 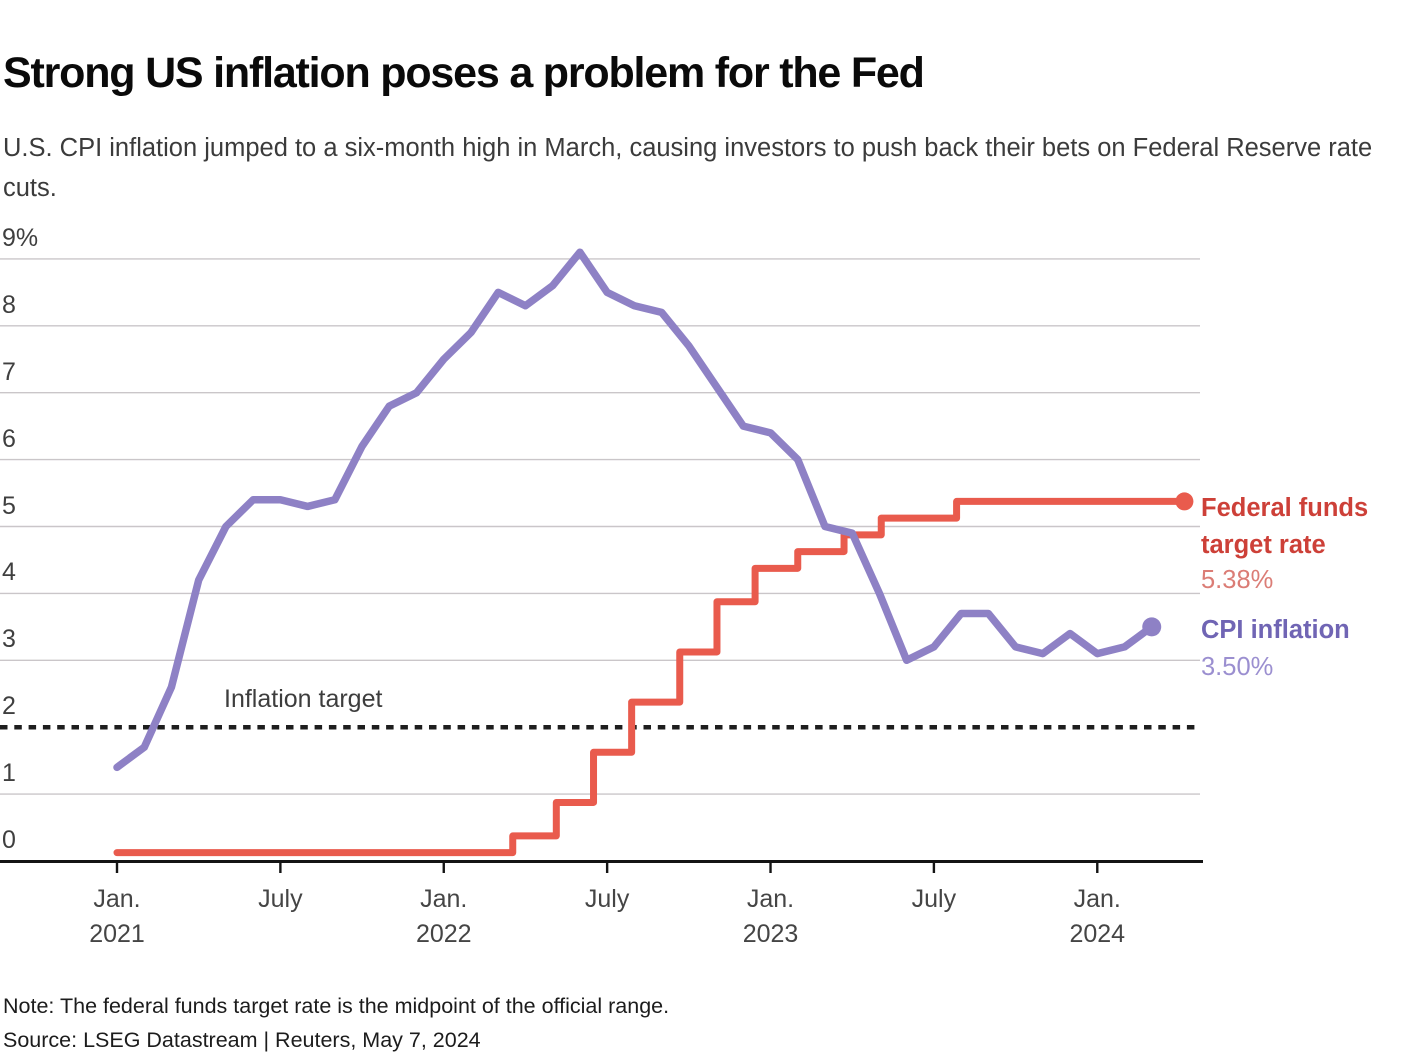 What do you see at coordinates (770, 916) in the screenshot?
I see `x-axis-label-Jan.2023: Jan. 2023` at bounding box center [770, 916].